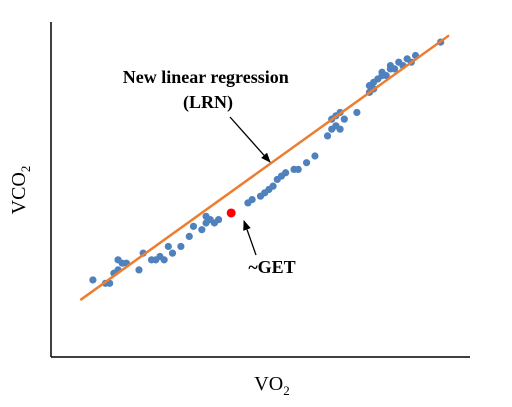 The height and width of the screenshot is (407, 512). I want to click on highlight-annotation-arrow, so click(250, 238).